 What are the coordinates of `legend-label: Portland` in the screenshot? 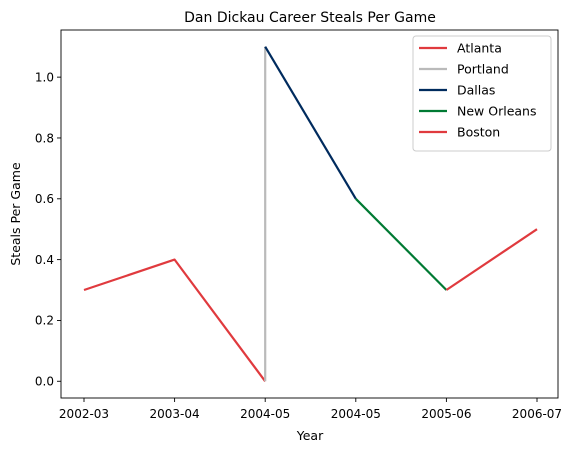 It's located at (483, 69).